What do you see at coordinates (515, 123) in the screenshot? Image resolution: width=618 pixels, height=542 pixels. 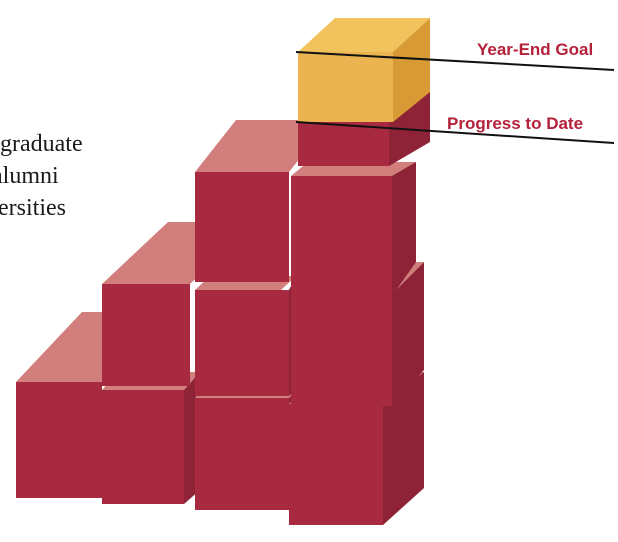 I see `progress-label: Progress to Date` at bounding box center [515, 123].